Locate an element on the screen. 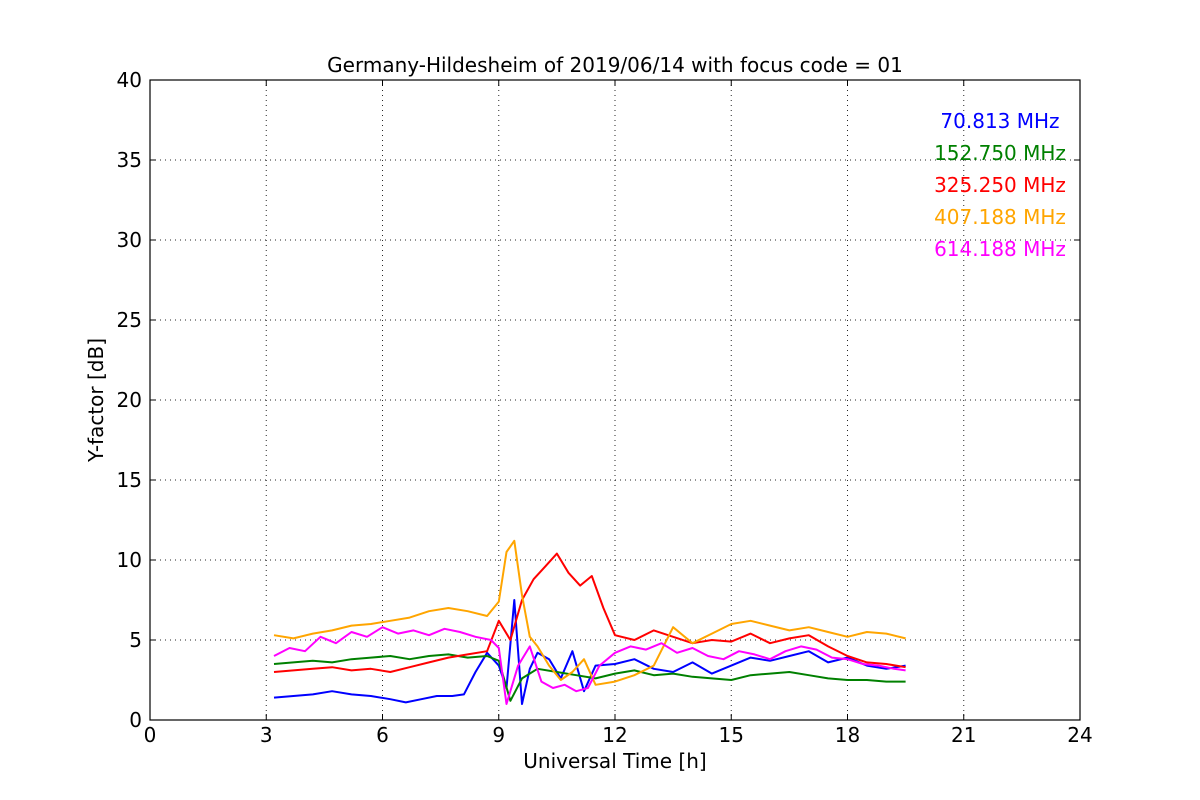 The image size is (1200, 800). x-tick-label: 24 is located at coordinates (1079, 735).